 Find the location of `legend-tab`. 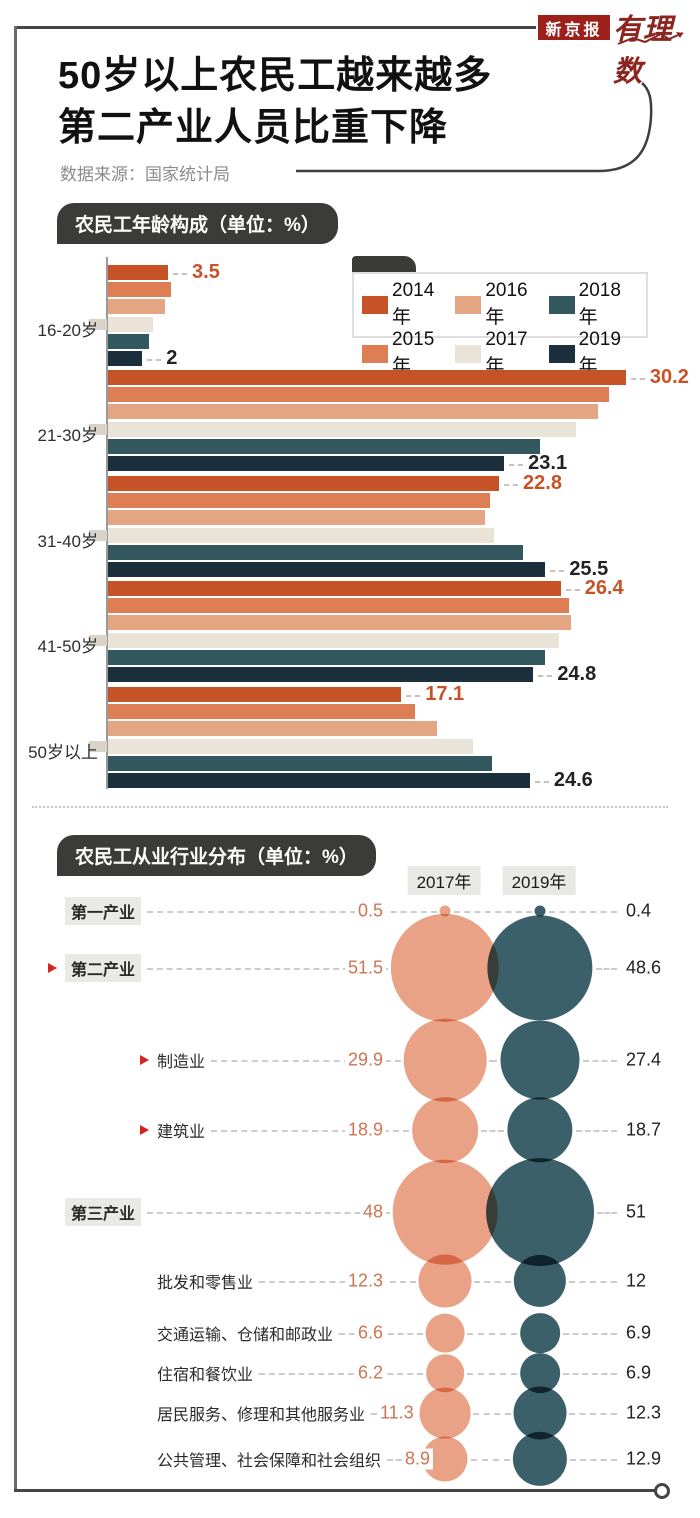

legend-tab is located at coordinates (384, 266).